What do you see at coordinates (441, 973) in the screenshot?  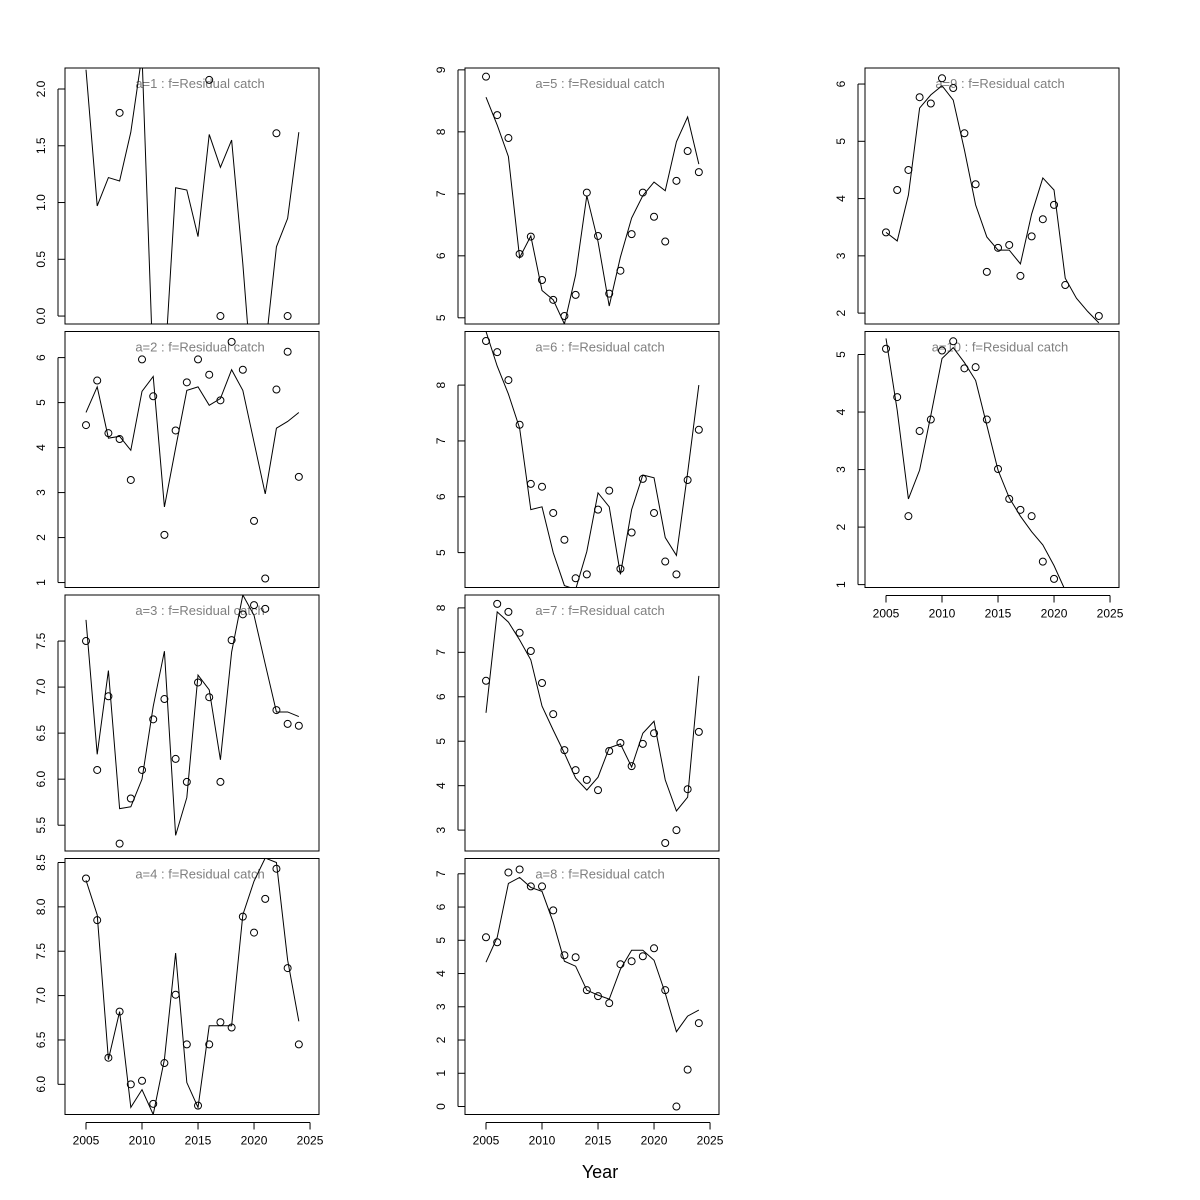 I see `y-tick-label: 4` at bounding box center [441, 973].